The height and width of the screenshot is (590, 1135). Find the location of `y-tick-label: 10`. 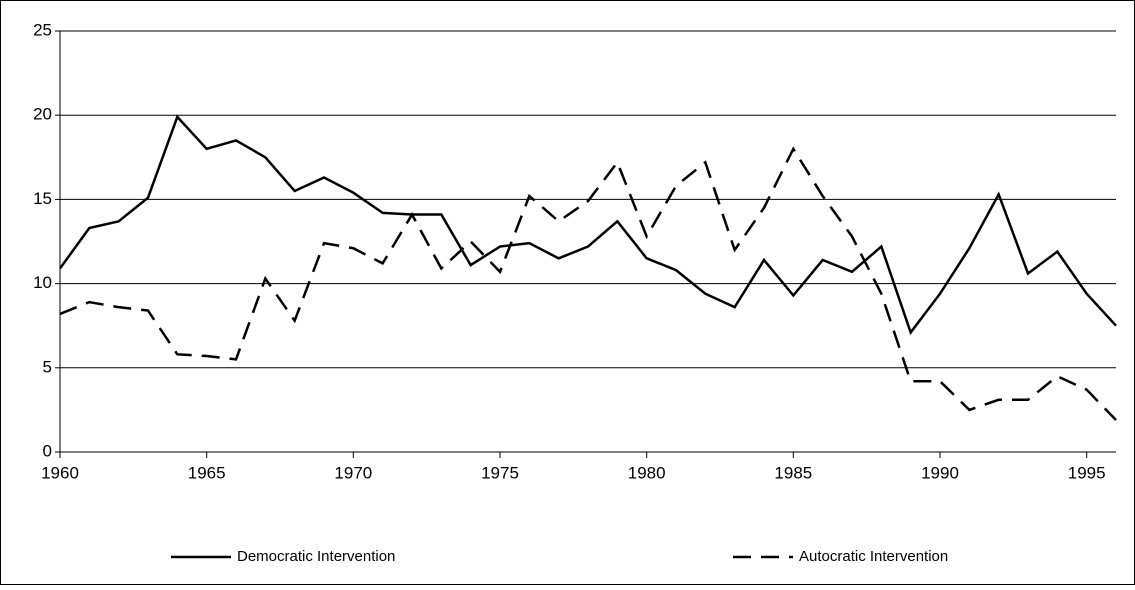

y-tick-label: 10 is located at coordinates (42, 282).